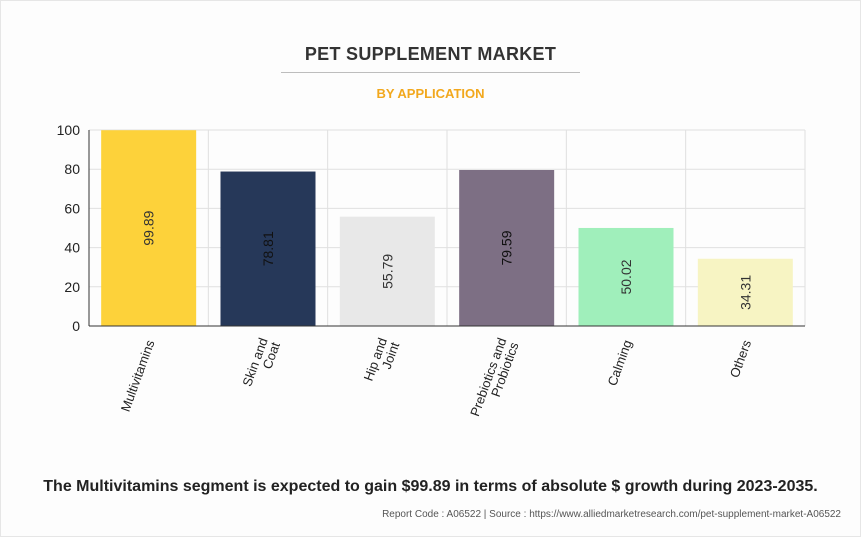 Image resolution: width=861 pixels, height=537 pixels. What do you see at coordinates (382, 361) in the screenshot?
I see `x-tick-label: Hip andJoint` at bounding box center [382, 361].